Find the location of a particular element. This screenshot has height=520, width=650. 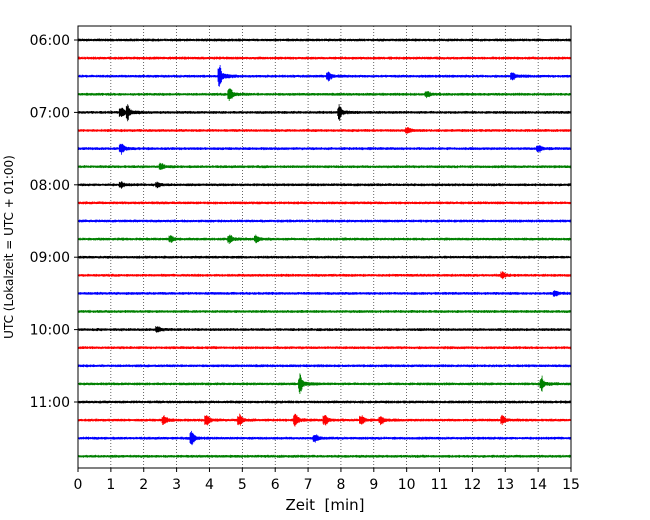

x-tick-label: 1 is located at coordinates (110, 485).